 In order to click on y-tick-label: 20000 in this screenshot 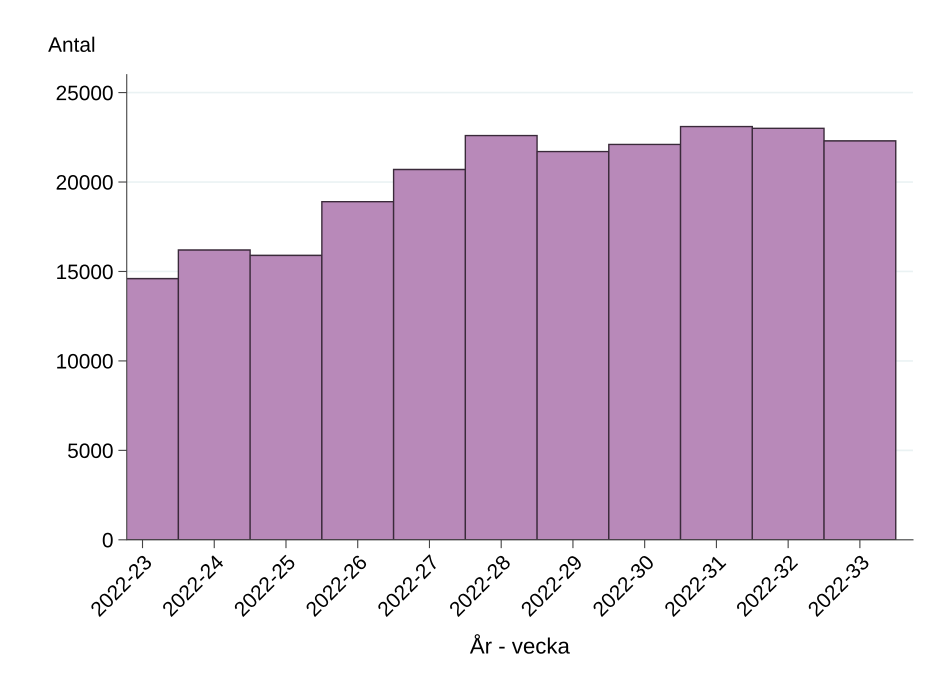, I will do `click(84, 182)`.